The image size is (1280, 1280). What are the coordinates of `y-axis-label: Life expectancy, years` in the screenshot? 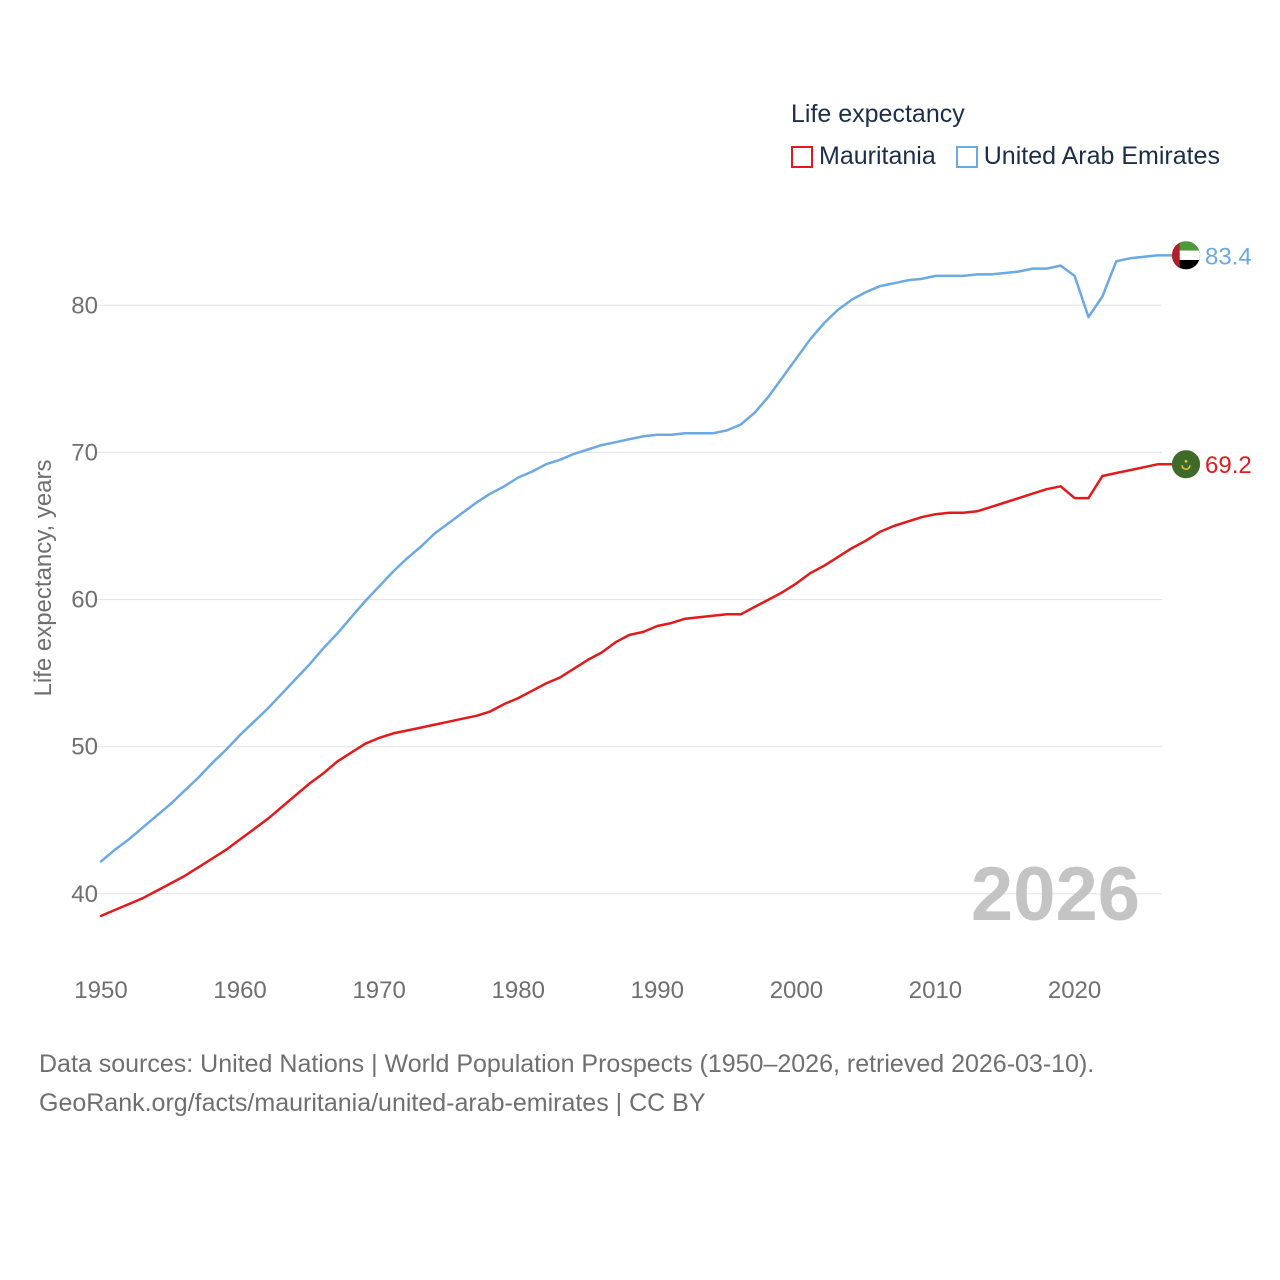 It's located at (43, 577).